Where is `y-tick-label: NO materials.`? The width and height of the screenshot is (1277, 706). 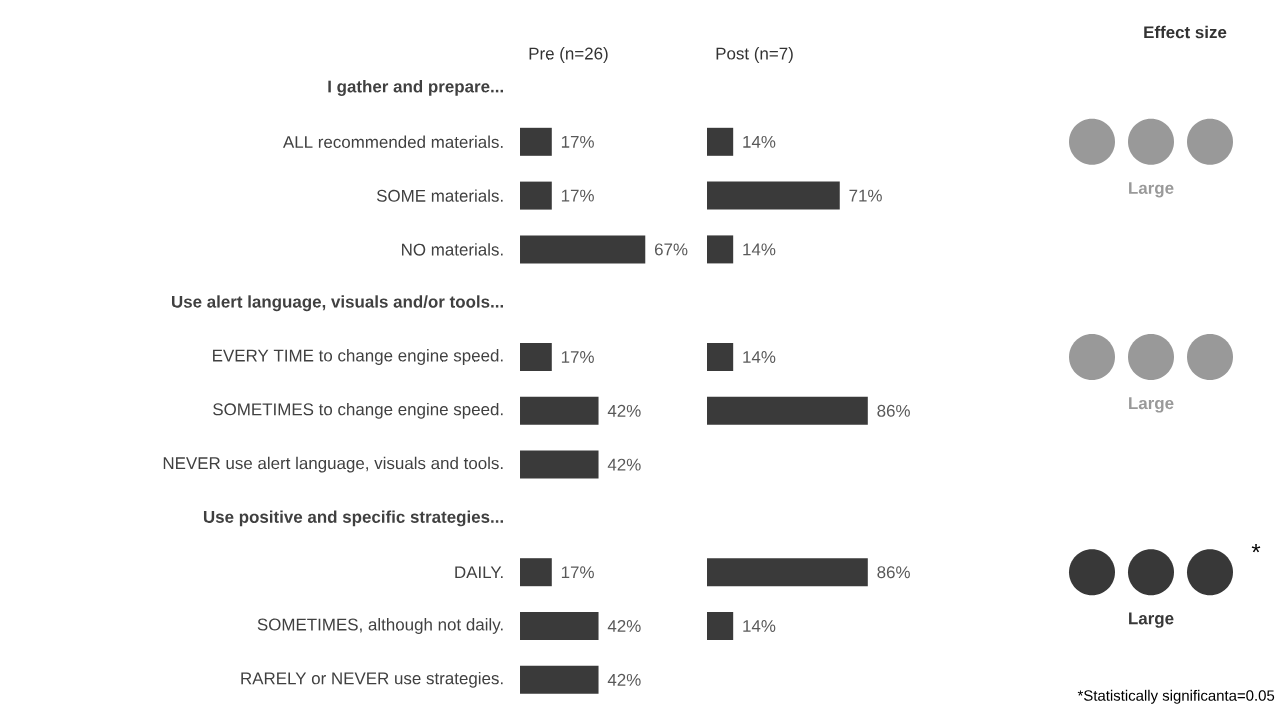
y-tick-label: NO materials. is located at coordinates (452, 249).